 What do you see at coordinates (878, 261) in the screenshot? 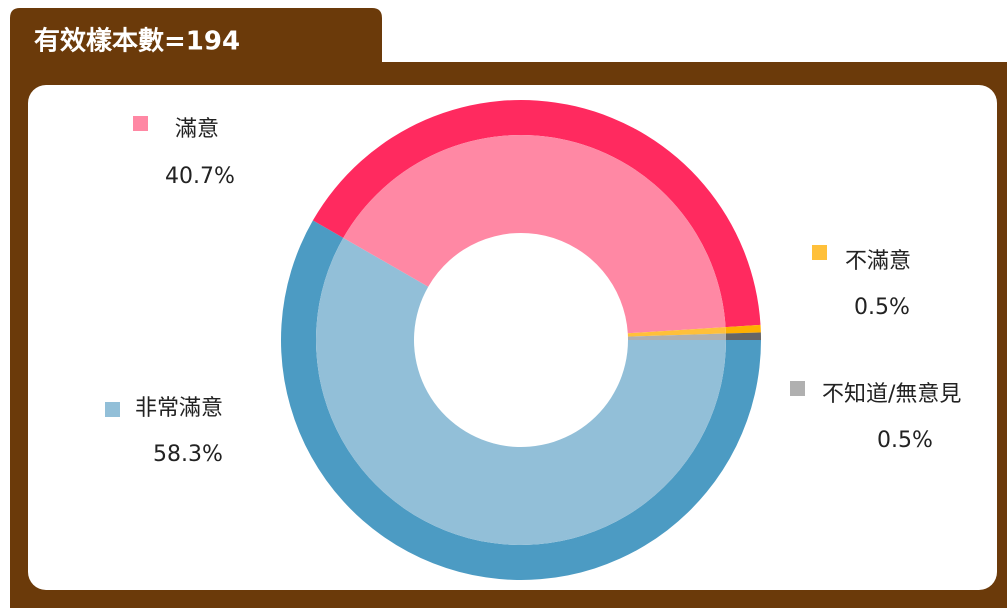
I see `legend-label: 不滿意` at bounding box center [878, 261].